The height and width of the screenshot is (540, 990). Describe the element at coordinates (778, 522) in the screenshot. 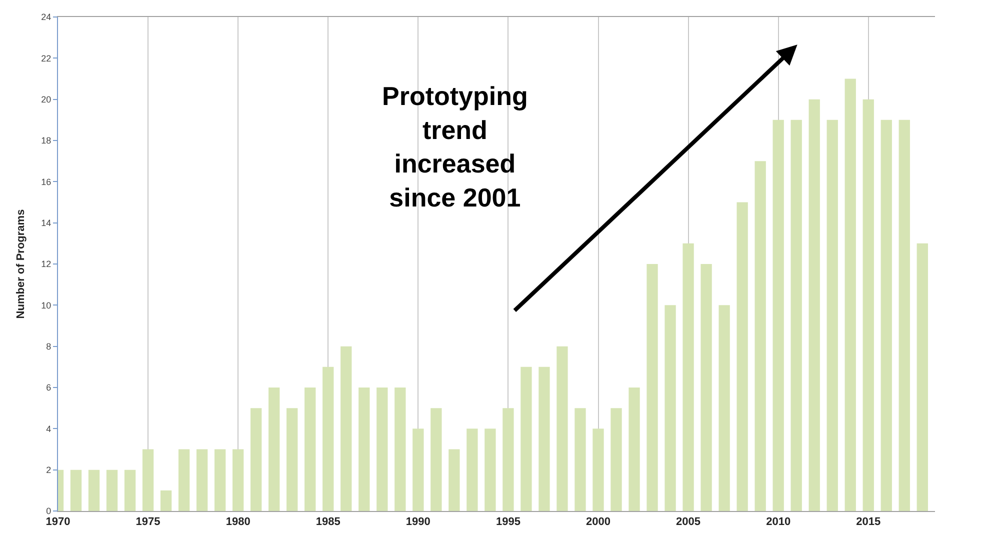

I see `x-tick-label: 2010` at that location.